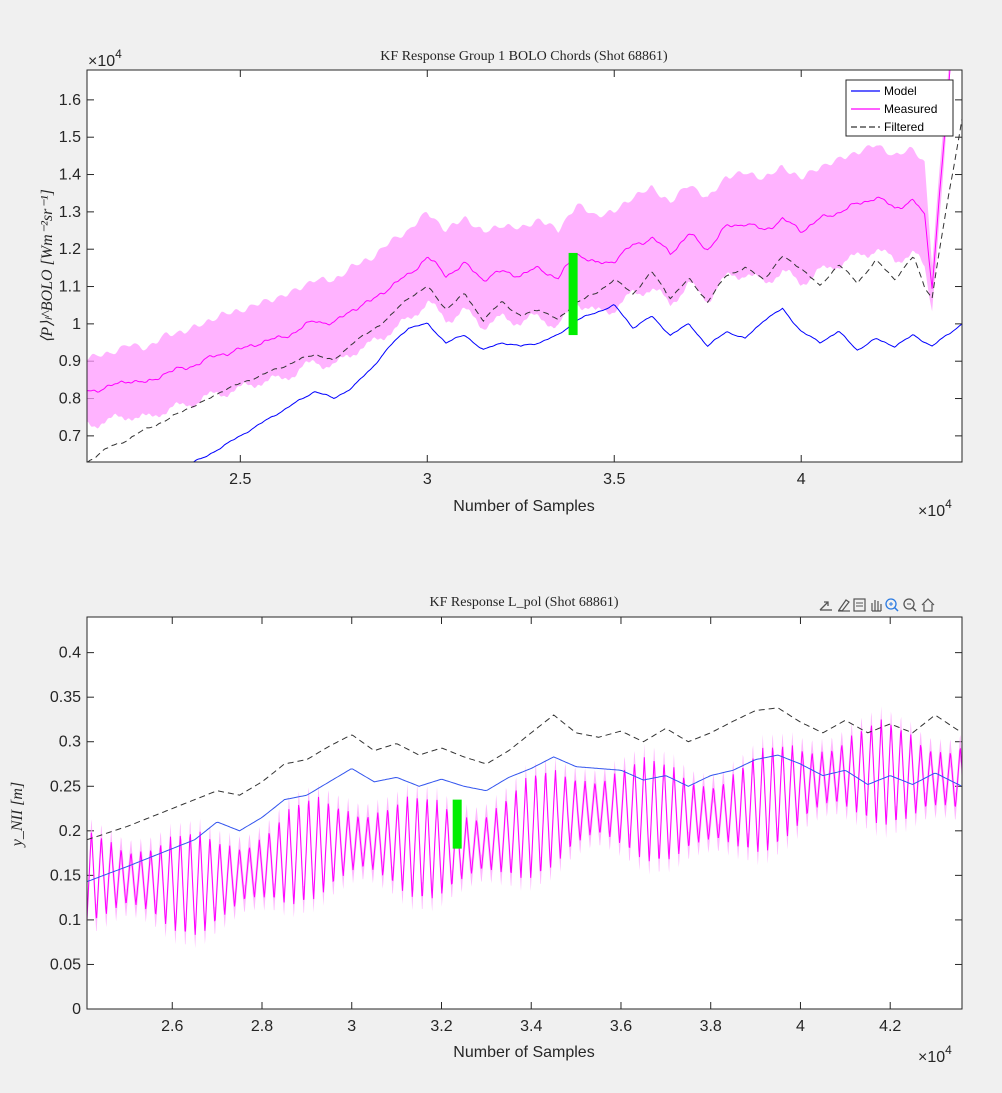 The image size is (1002, 1093). What do you see at coordinates (101, 61) in the screenshot?
I see `chart-1-y-mult-label: ×10` at bounding box center [101, 61].